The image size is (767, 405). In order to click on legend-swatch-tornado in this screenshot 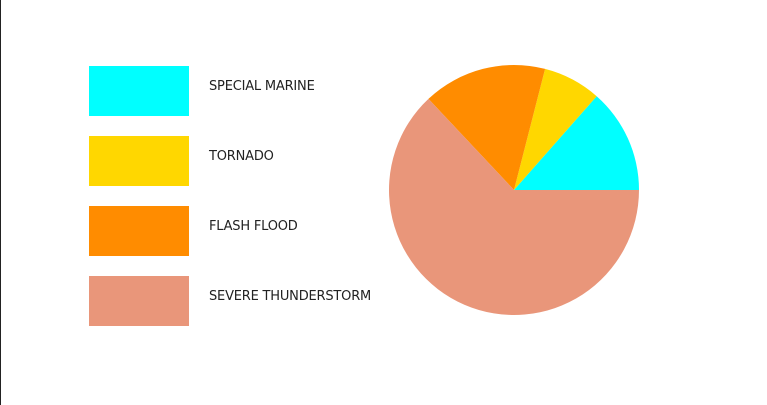, I will do `click(139, 161)`.